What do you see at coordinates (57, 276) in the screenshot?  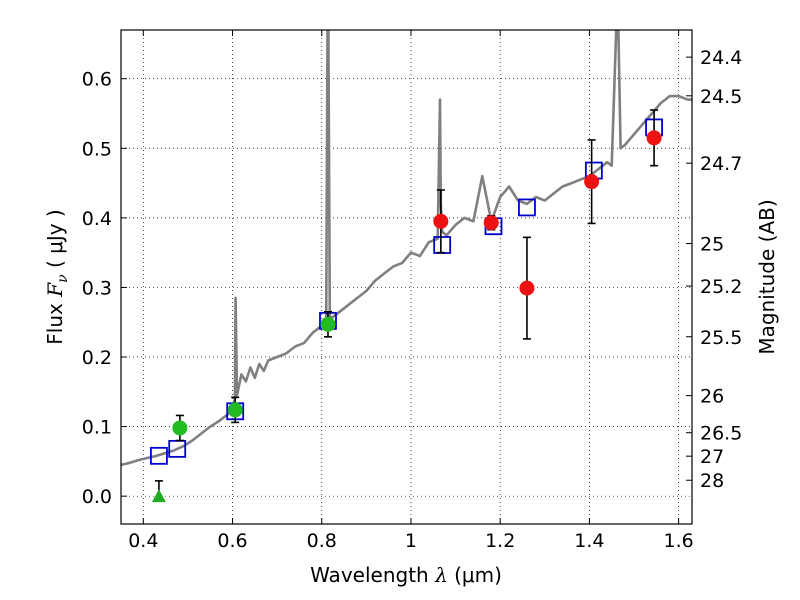 I see `y-axis-label: Flux Fν ( μJy )` at bounding box center [57, 276].